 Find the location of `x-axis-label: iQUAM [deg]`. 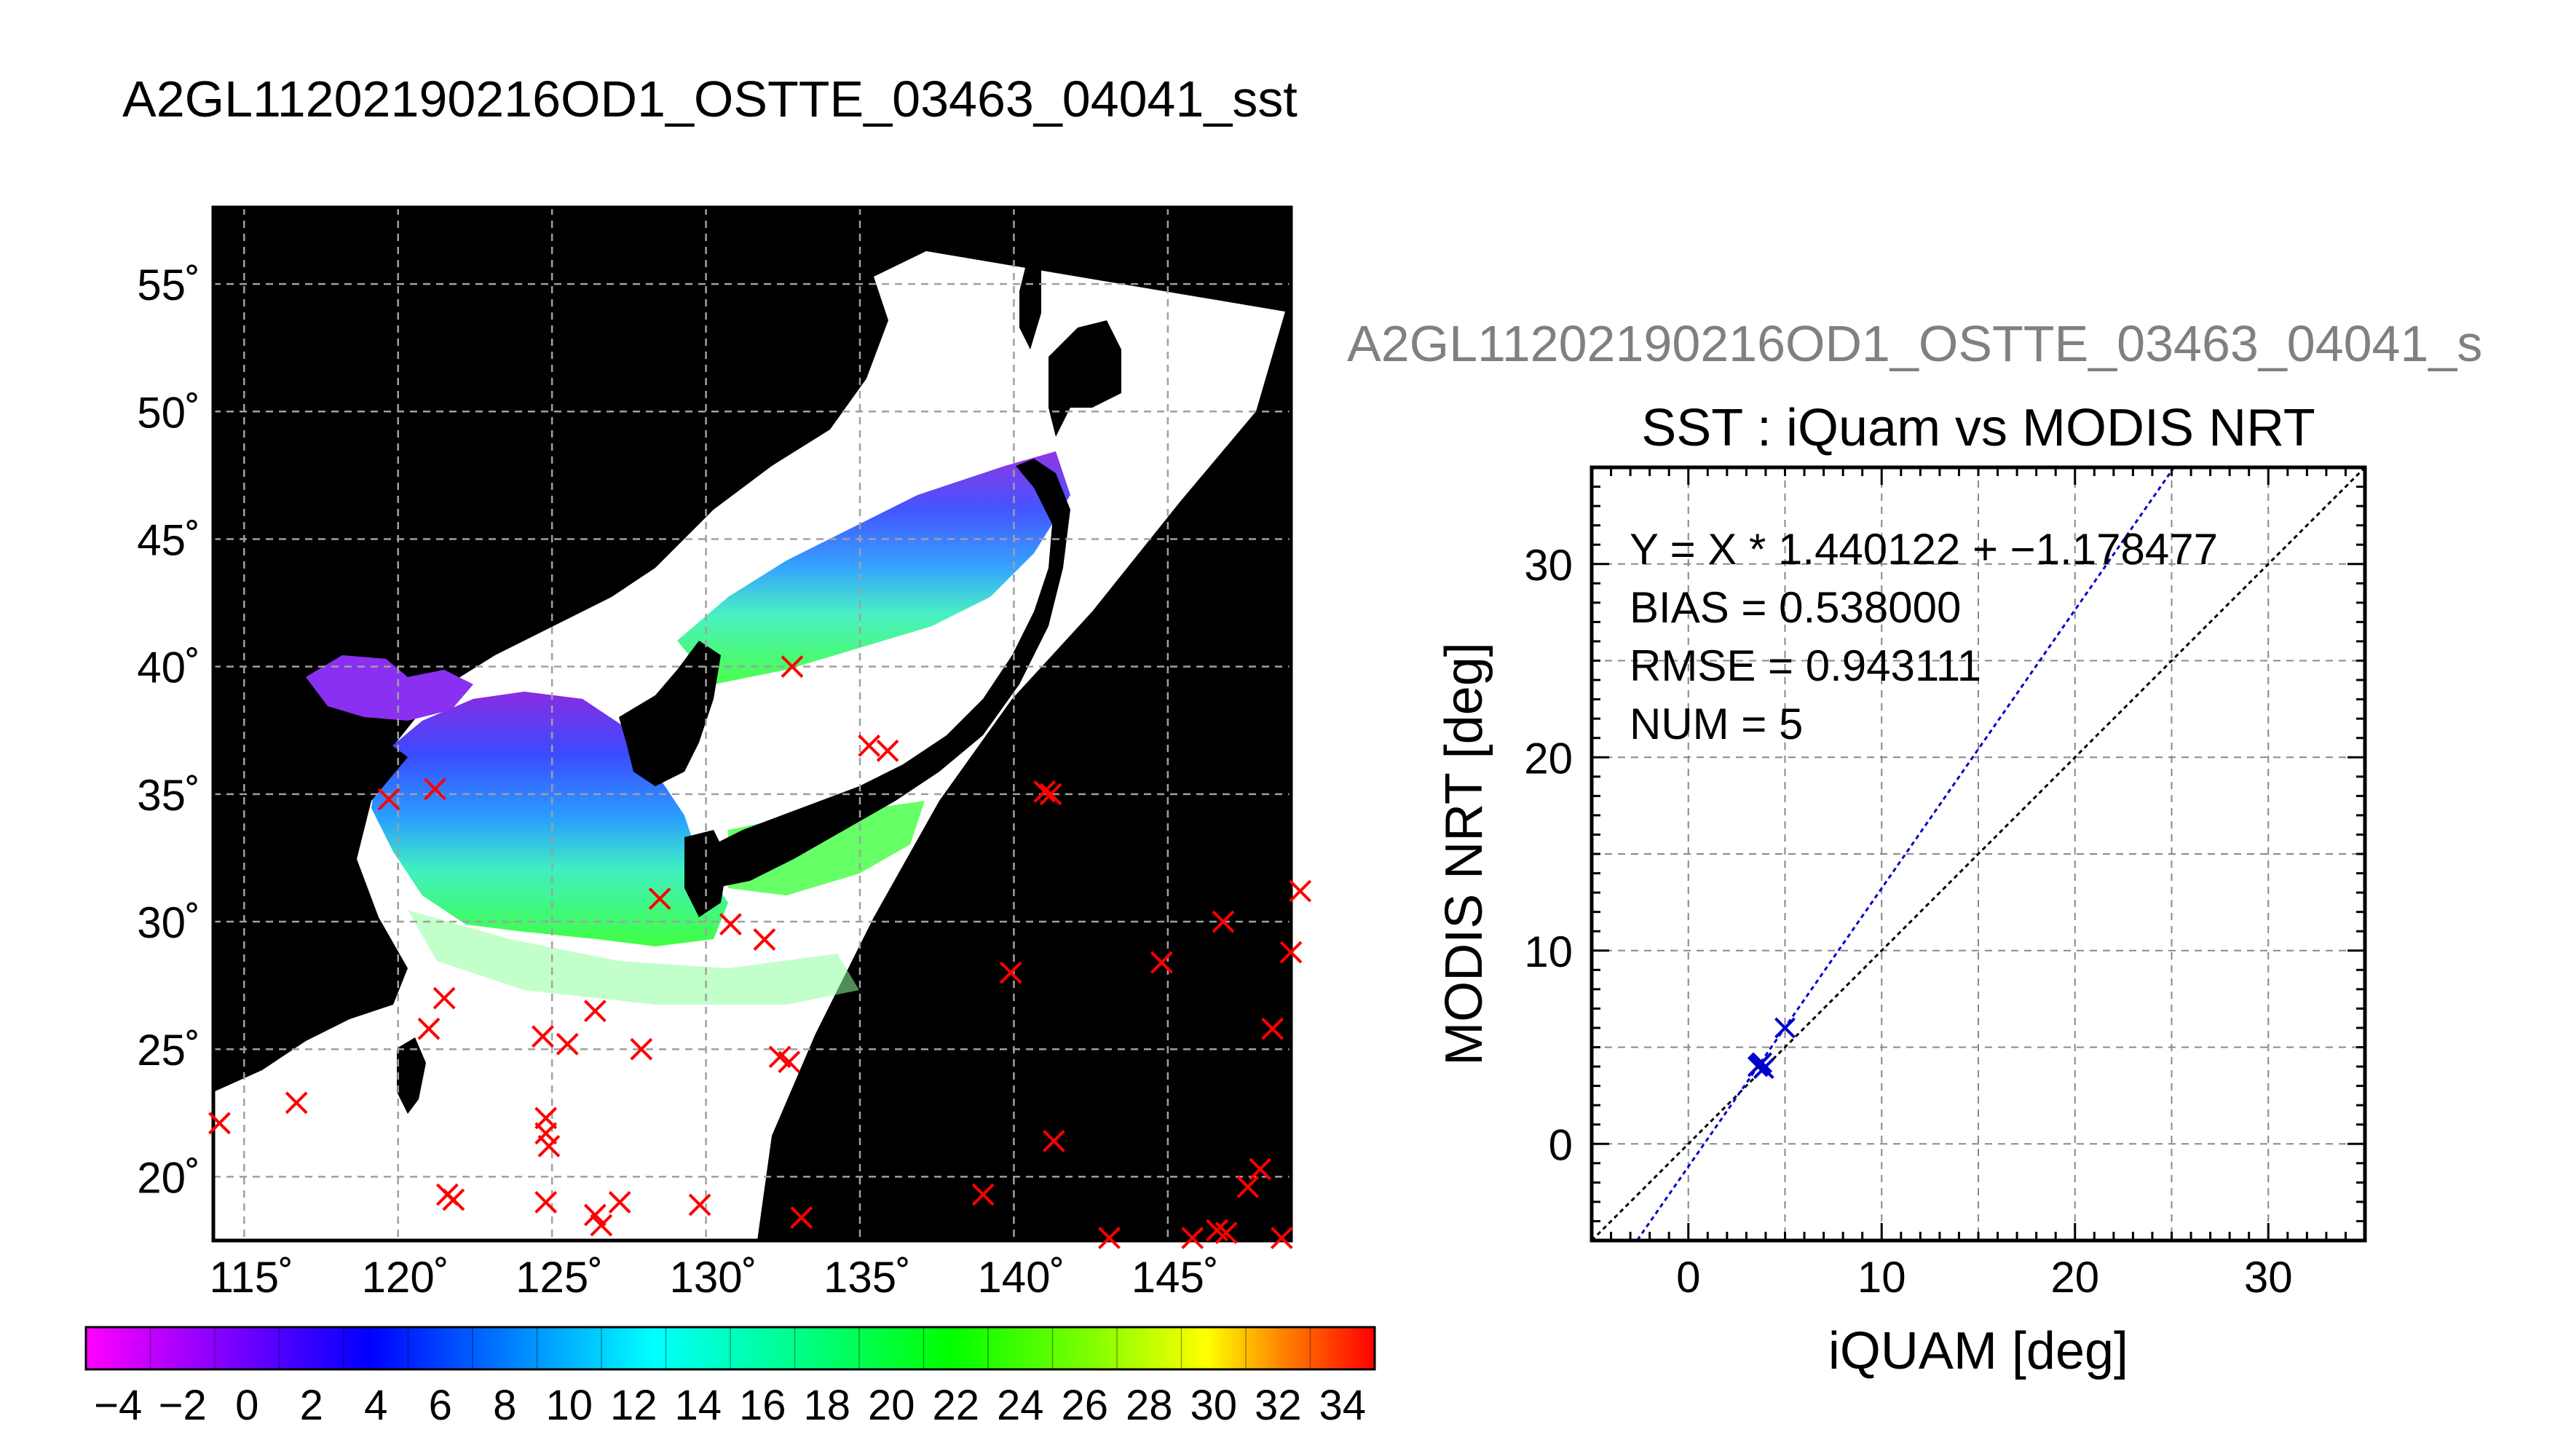

x-axis-label: iQUAM [deg] is located at coordinates (1978, 1351).